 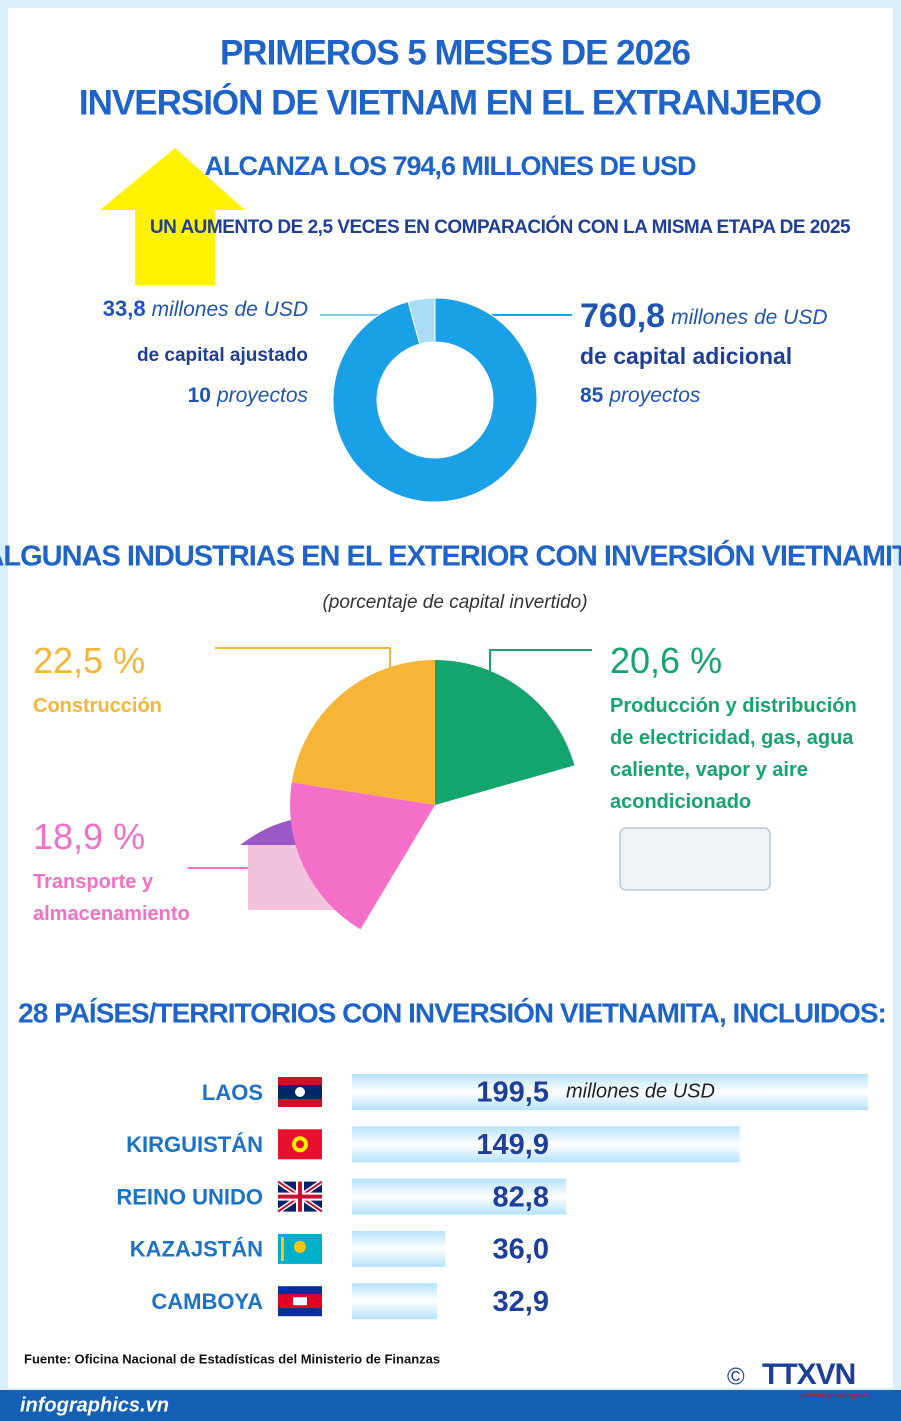 What do you see at coordinates (695, 859) in the screenshot?
I see `air-conditioner` at bounding box center [695, 859].